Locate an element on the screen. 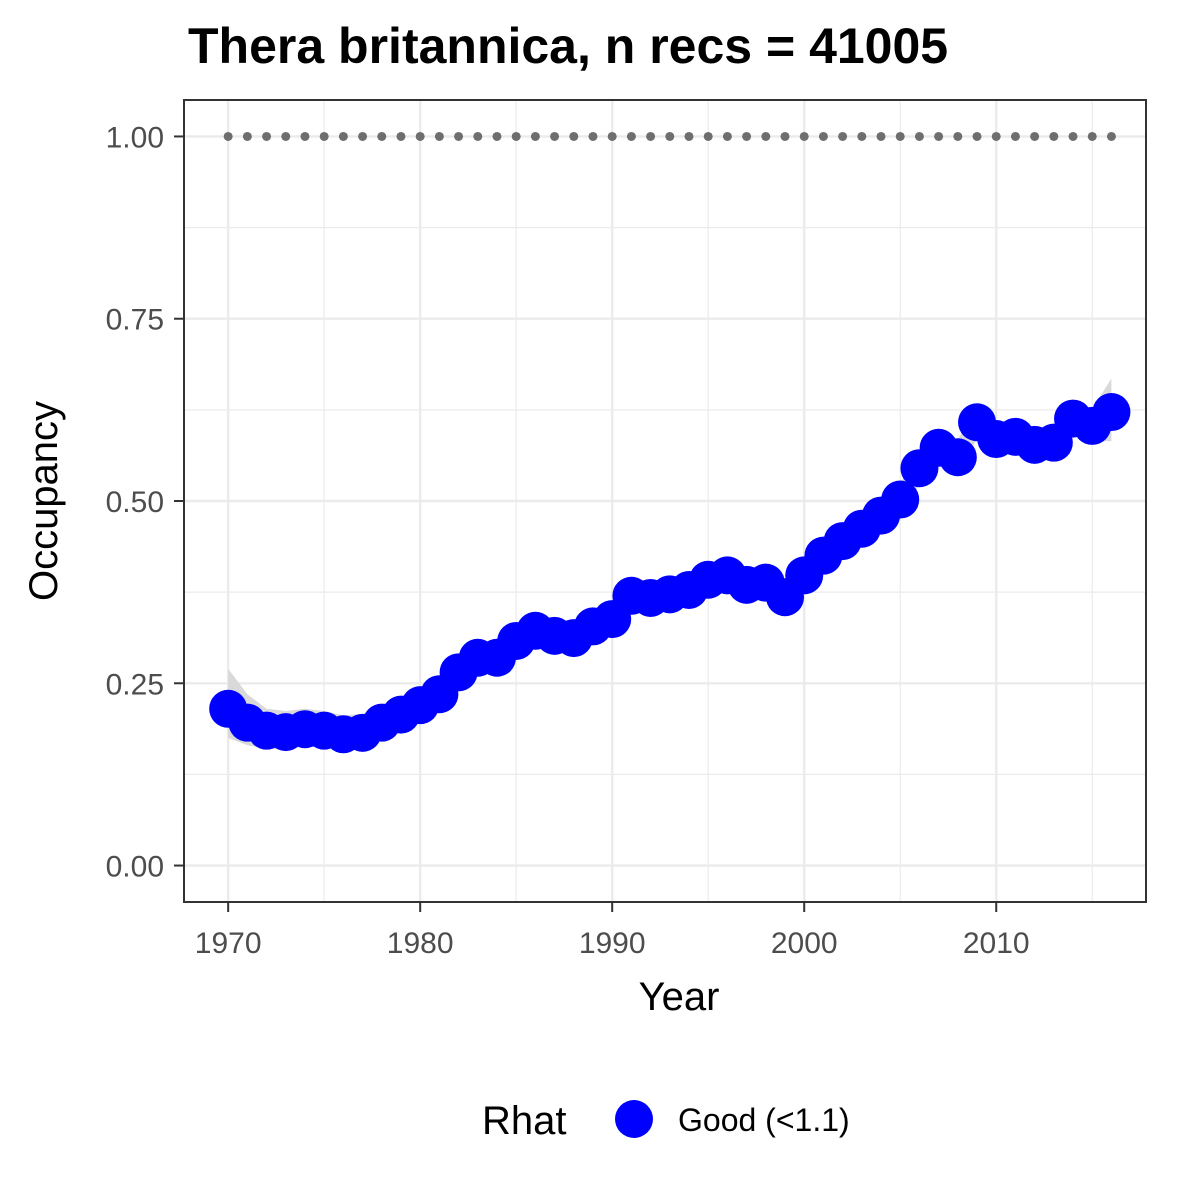 This screenshot has height=1200, width=1200. chart-title: Thera britannica, n recs = 41005 is located at coordinates (568, 46).